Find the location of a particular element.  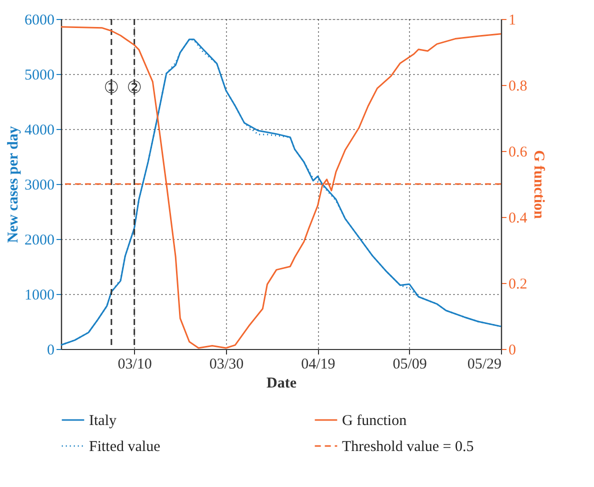

y2-tick-label: 1 is located at coordinates (512, 20).